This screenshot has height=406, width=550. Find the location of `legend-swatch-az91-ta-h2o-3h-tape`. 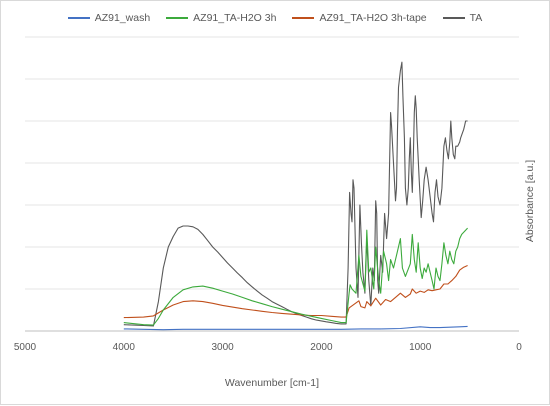

legend-swatch-az91-ta-h2o-3h-tape is located at coordinates (303, 18).